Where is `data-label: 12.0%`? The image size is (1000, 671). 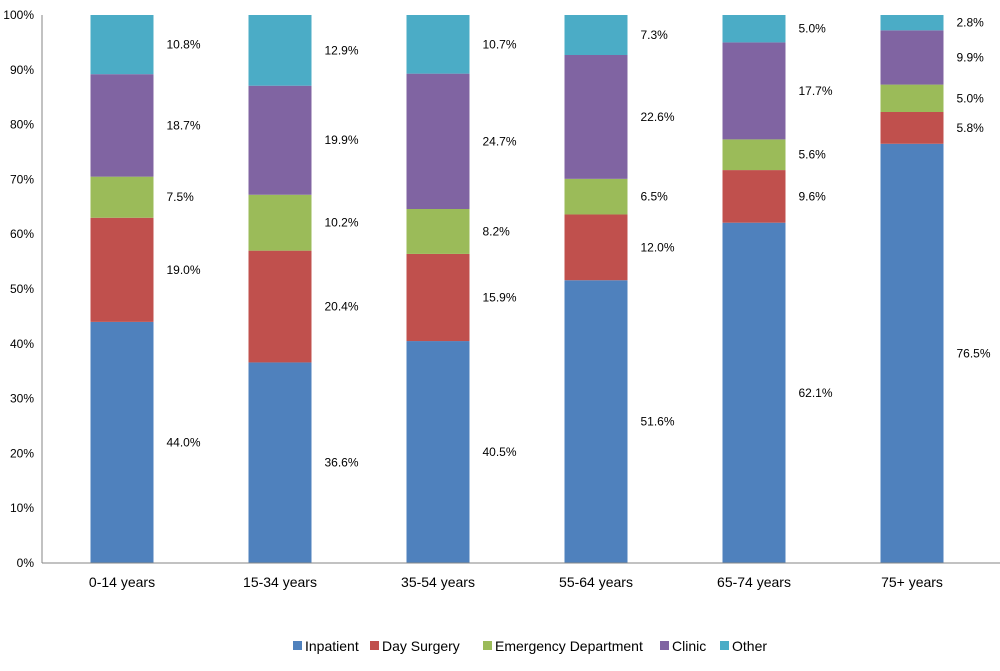
data-label: 12.0% is located at coordinates (658, 247).